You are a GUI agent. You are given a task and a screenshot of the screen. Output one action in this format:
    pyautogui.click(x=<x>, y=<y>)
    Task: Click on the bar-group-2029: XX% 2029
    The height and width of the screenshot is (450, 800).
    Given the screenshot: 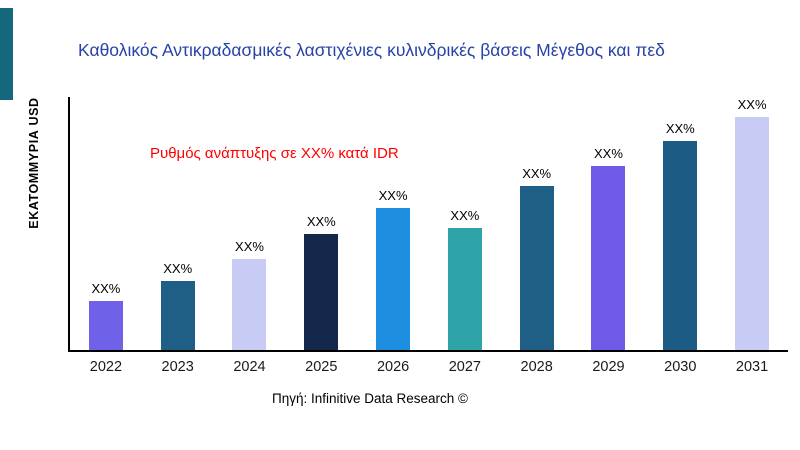 What is the action you would take?
    pyautogui.click(x=608, y=236)
    